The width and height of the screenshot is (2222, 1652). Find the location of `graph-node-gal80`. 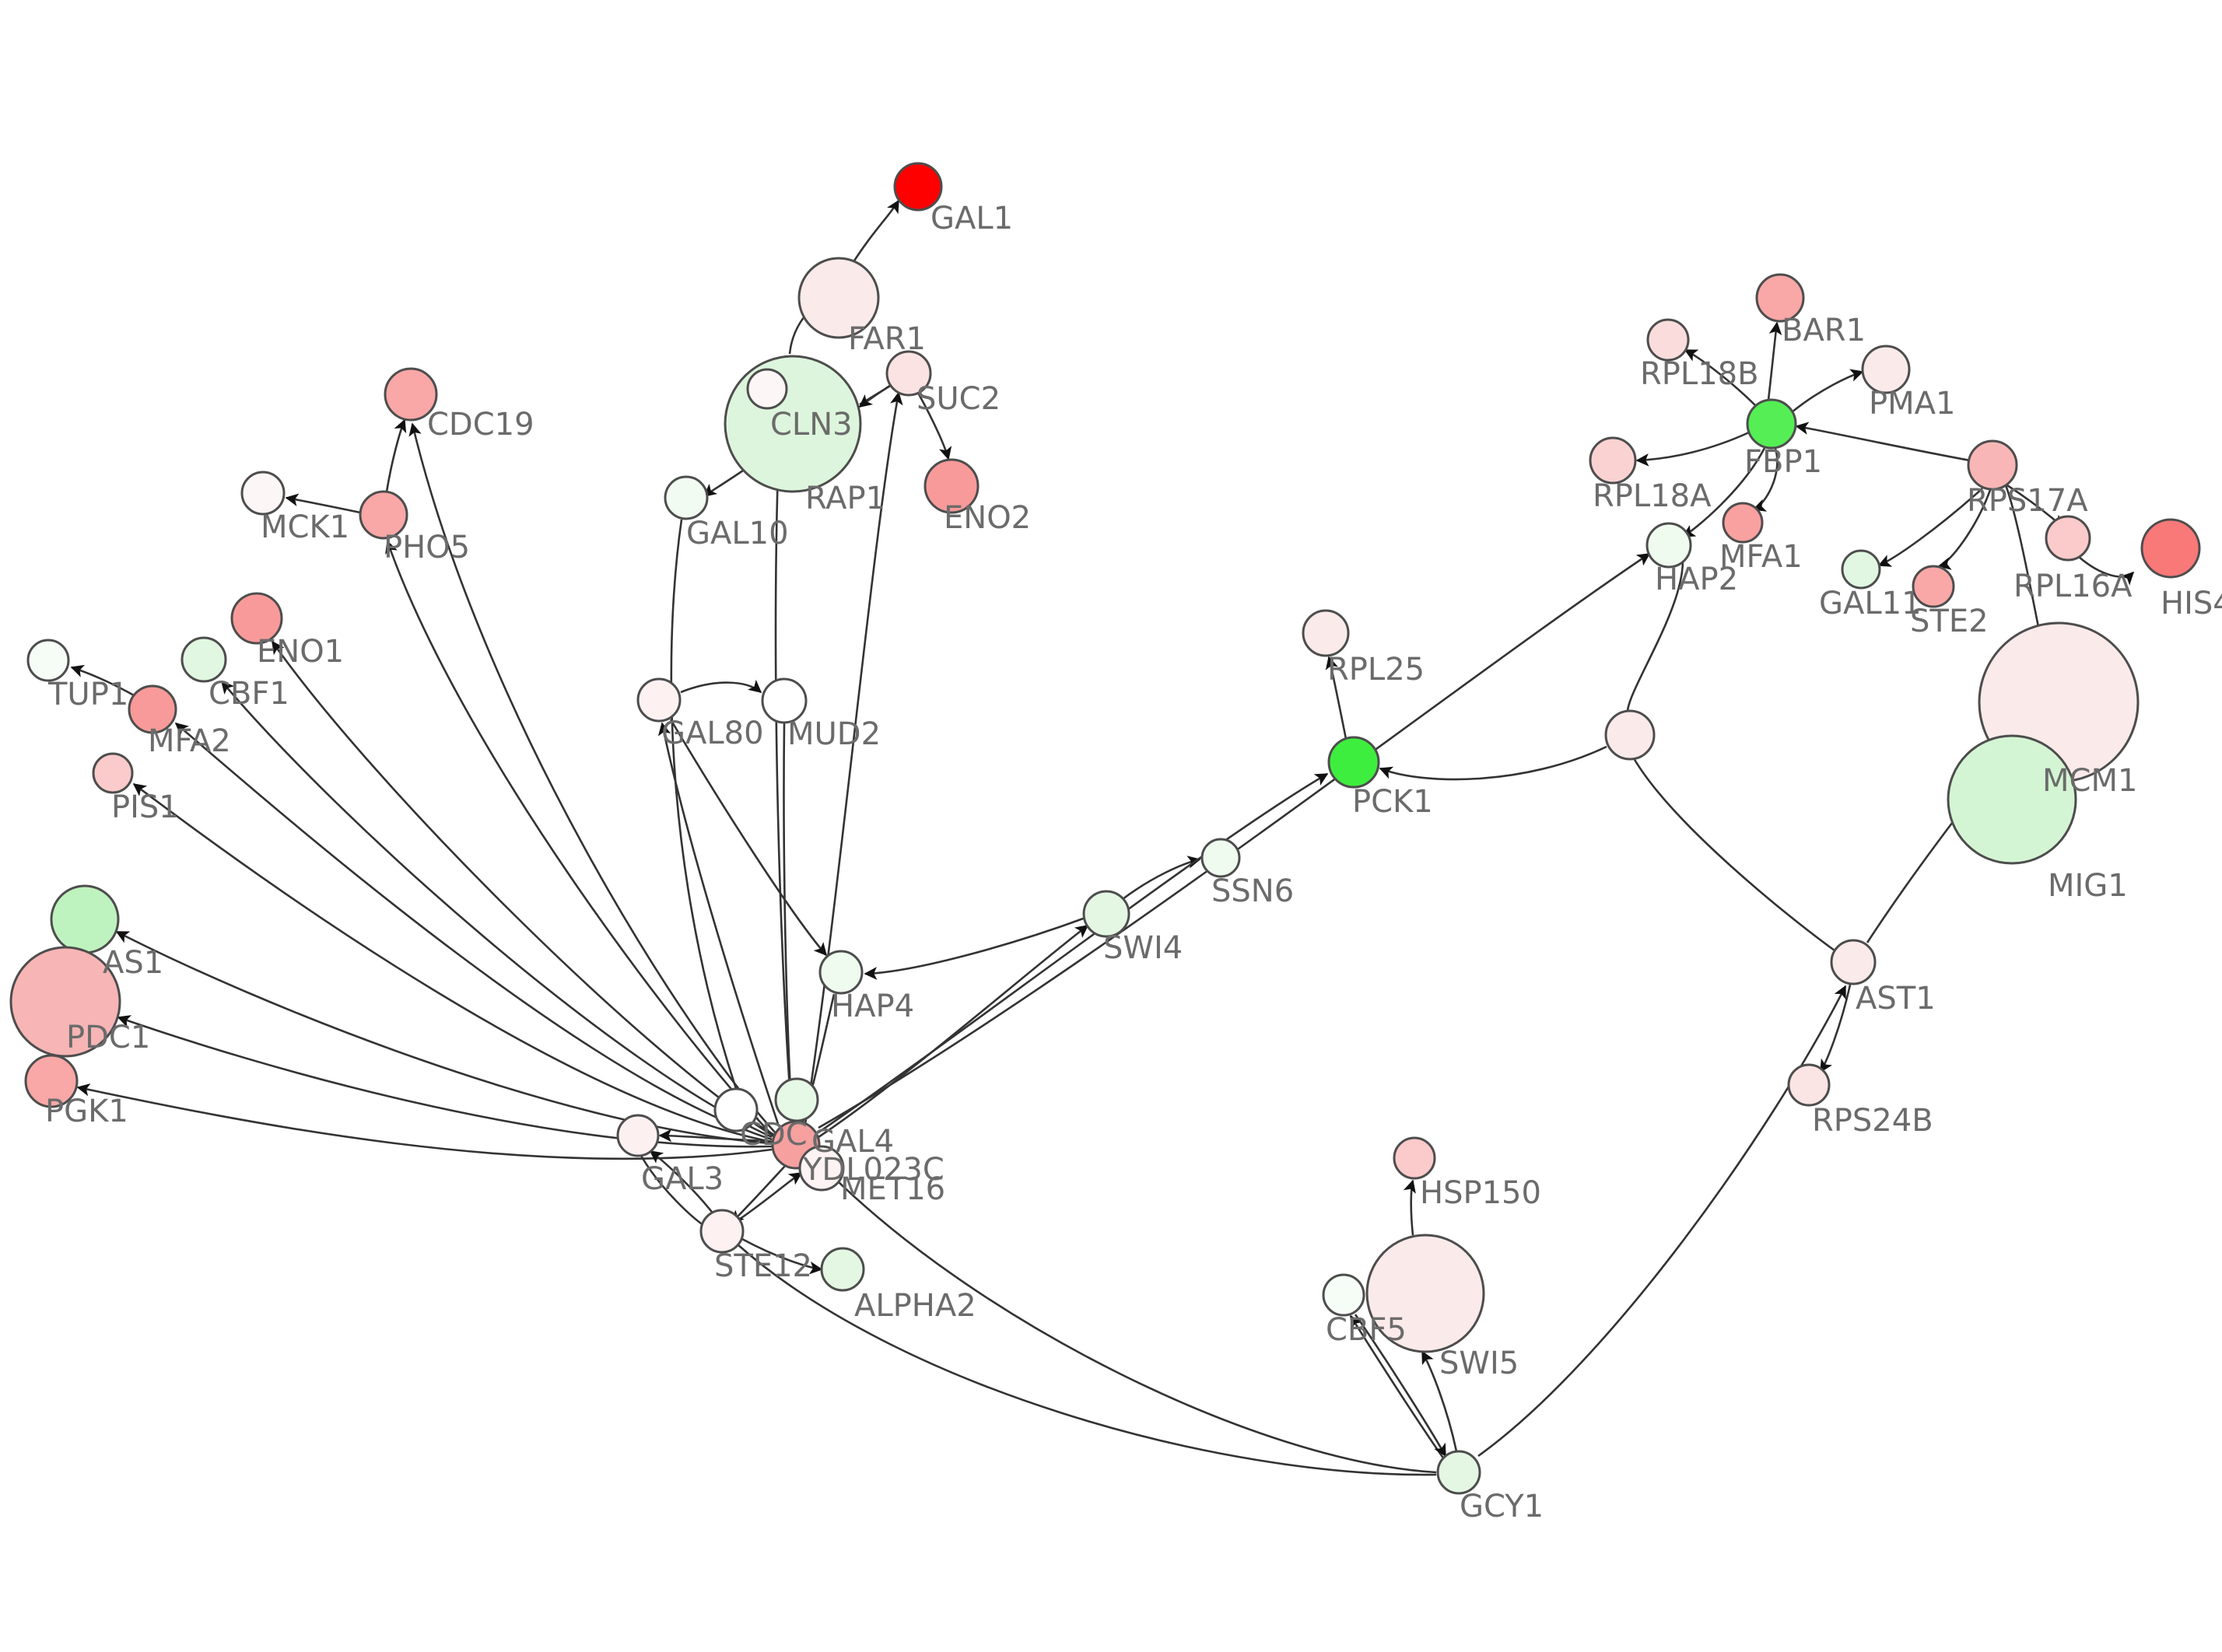

graph-node-gal80 is located at coordinates (659, 700).